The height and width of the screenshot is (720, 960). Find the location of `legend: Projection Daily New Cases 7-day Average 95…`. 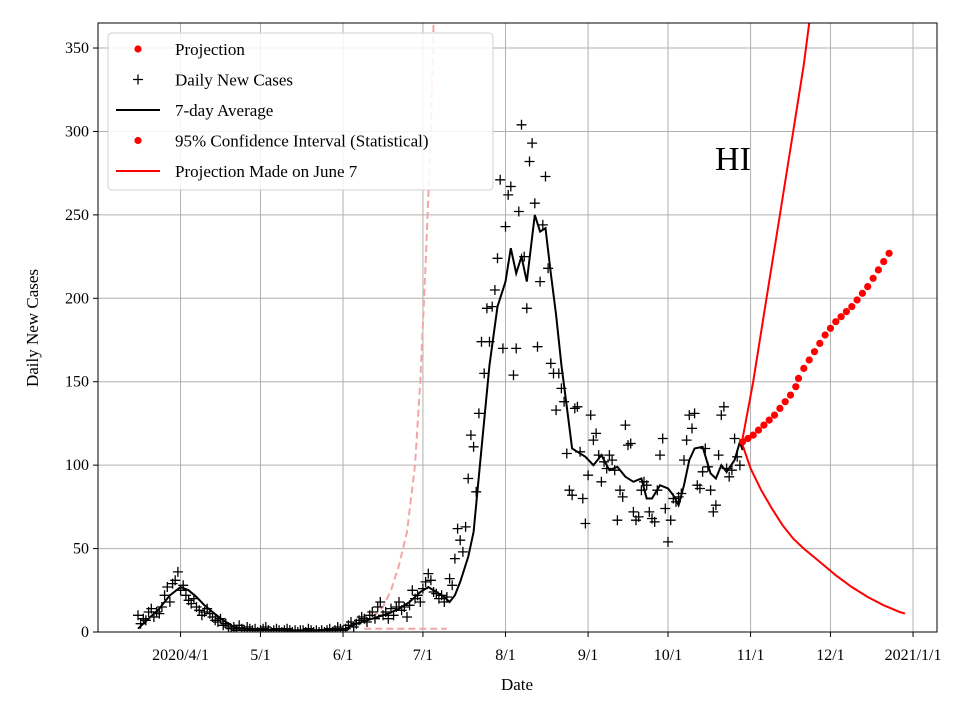

legend: Projection Daily New Cases 7-day Average 95… is located at coordinates (300, 111).